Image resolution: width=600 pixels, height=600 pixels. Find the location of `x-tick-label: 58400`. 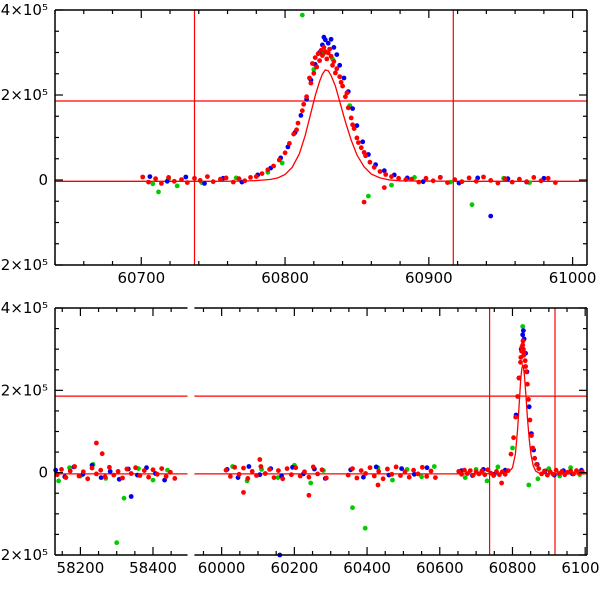

x-tick-label: 58400 is located at coordinates (153, 568).